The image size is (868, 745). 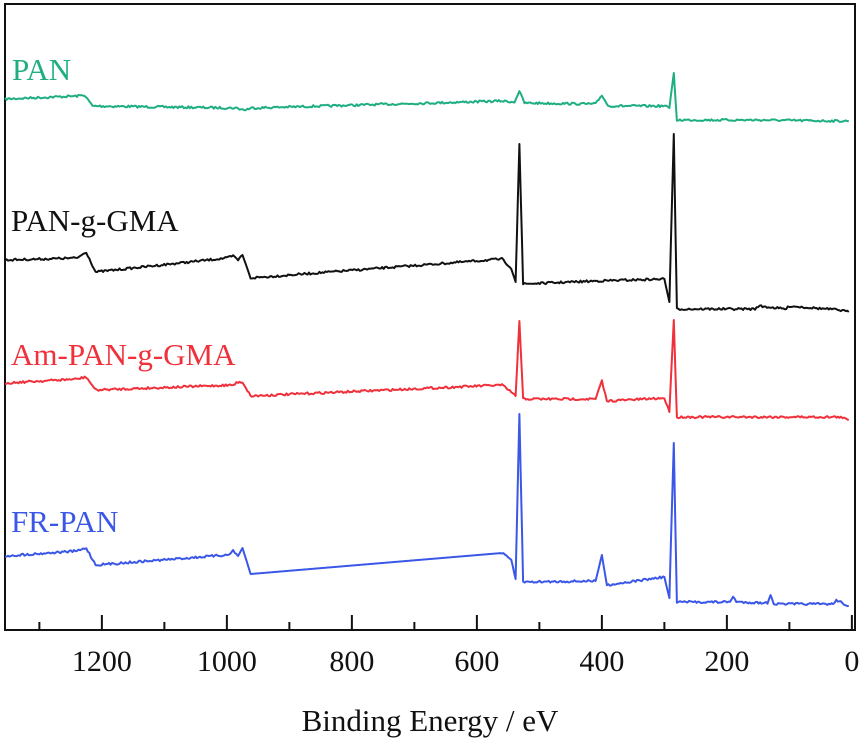 I want to click on x-tick-label: 200, so click(x=726, y=661).